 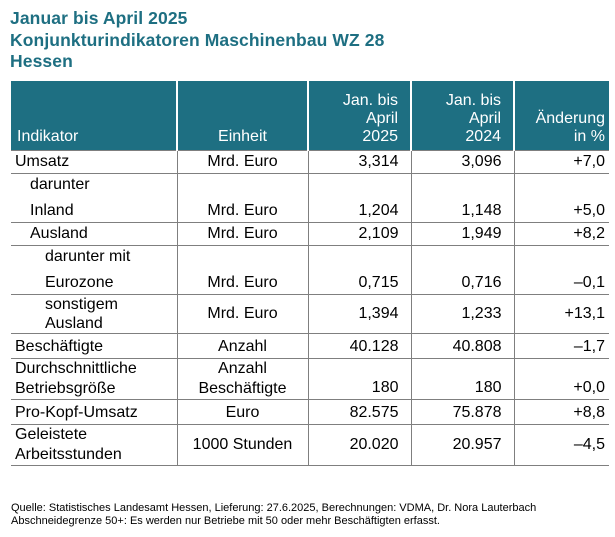 I want to click on row-value-2025: 1,394, so click(x=359, y=314).